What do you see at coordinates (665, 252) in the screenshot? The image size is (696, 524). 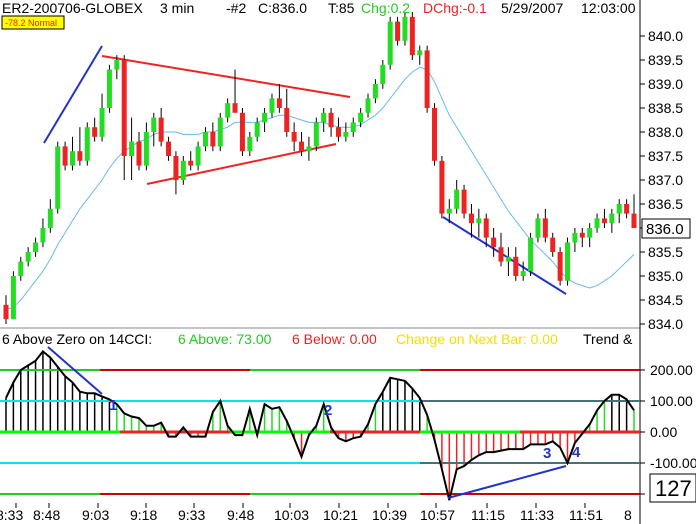 I see `price-tick-label: 835.5` at bounding box center [665, 252].